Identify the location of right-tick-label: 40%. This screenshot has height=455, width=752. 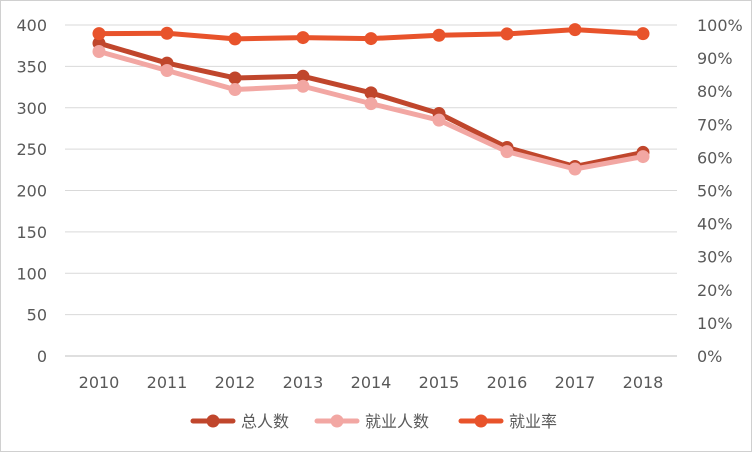
(715, 224).